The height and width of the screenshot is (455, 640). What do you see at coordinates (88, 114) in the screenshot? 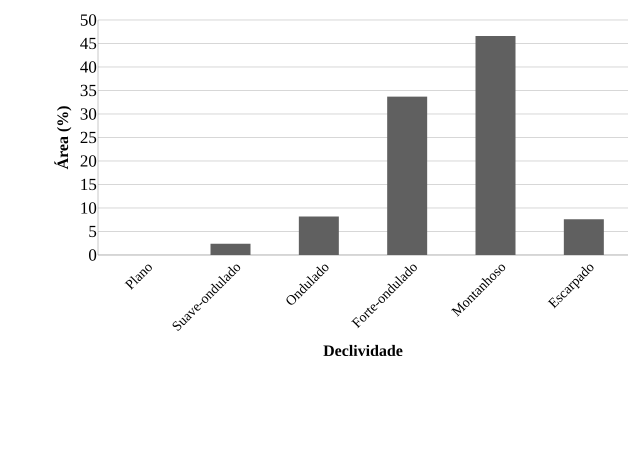
I see `y-tick-label: 30` at bounding box center [88, 114].